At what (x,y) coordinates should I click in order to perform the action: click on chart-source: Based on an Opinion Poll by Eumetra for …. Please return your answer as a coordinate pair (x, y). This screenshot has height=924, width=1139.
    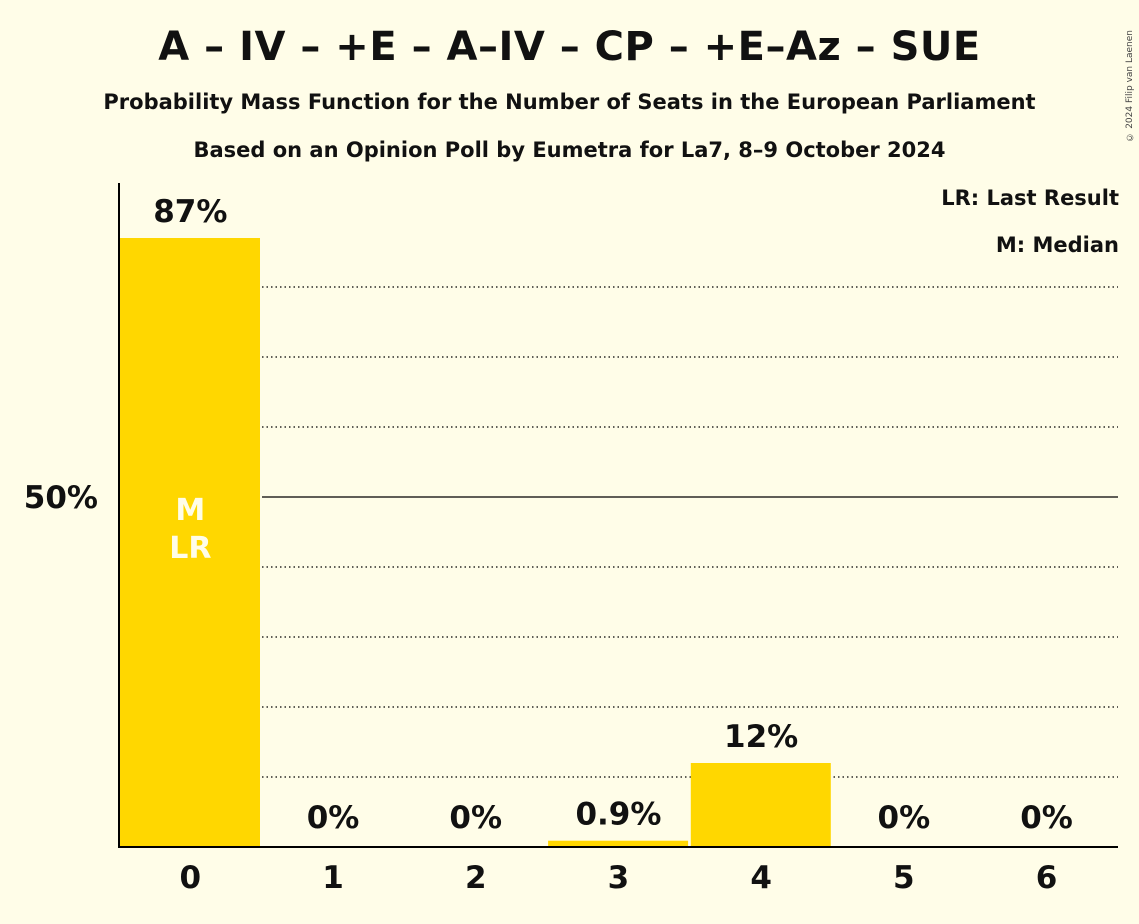
    Looking at the image, I should click on (569, 150).